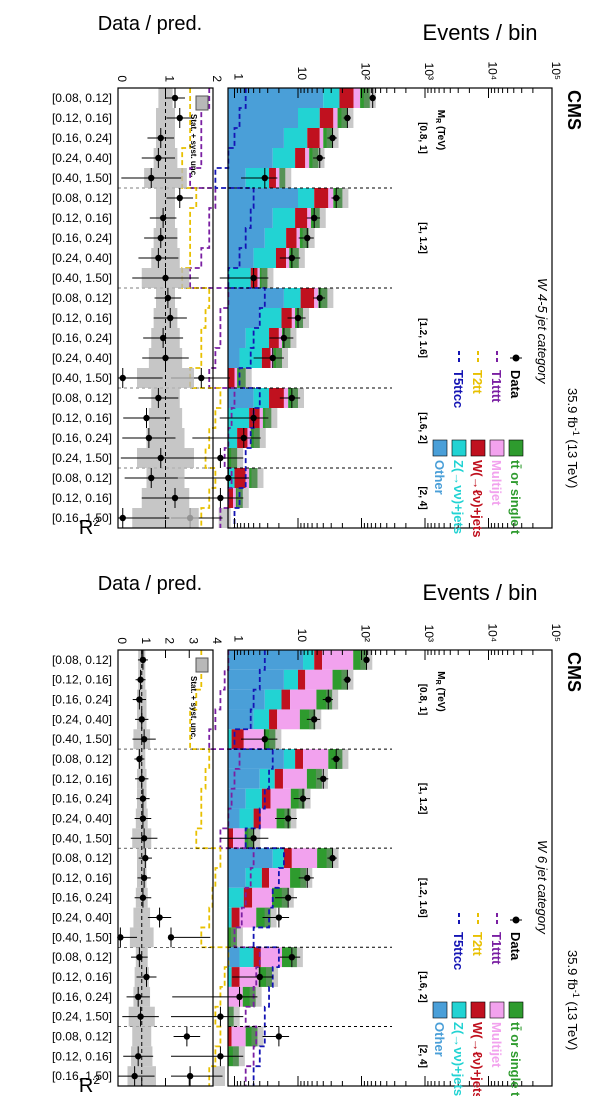  What do you see at coordinates (574, 672) in the screenshot?
I see `experiment-label: CMS` at bounding box center [574, 672].